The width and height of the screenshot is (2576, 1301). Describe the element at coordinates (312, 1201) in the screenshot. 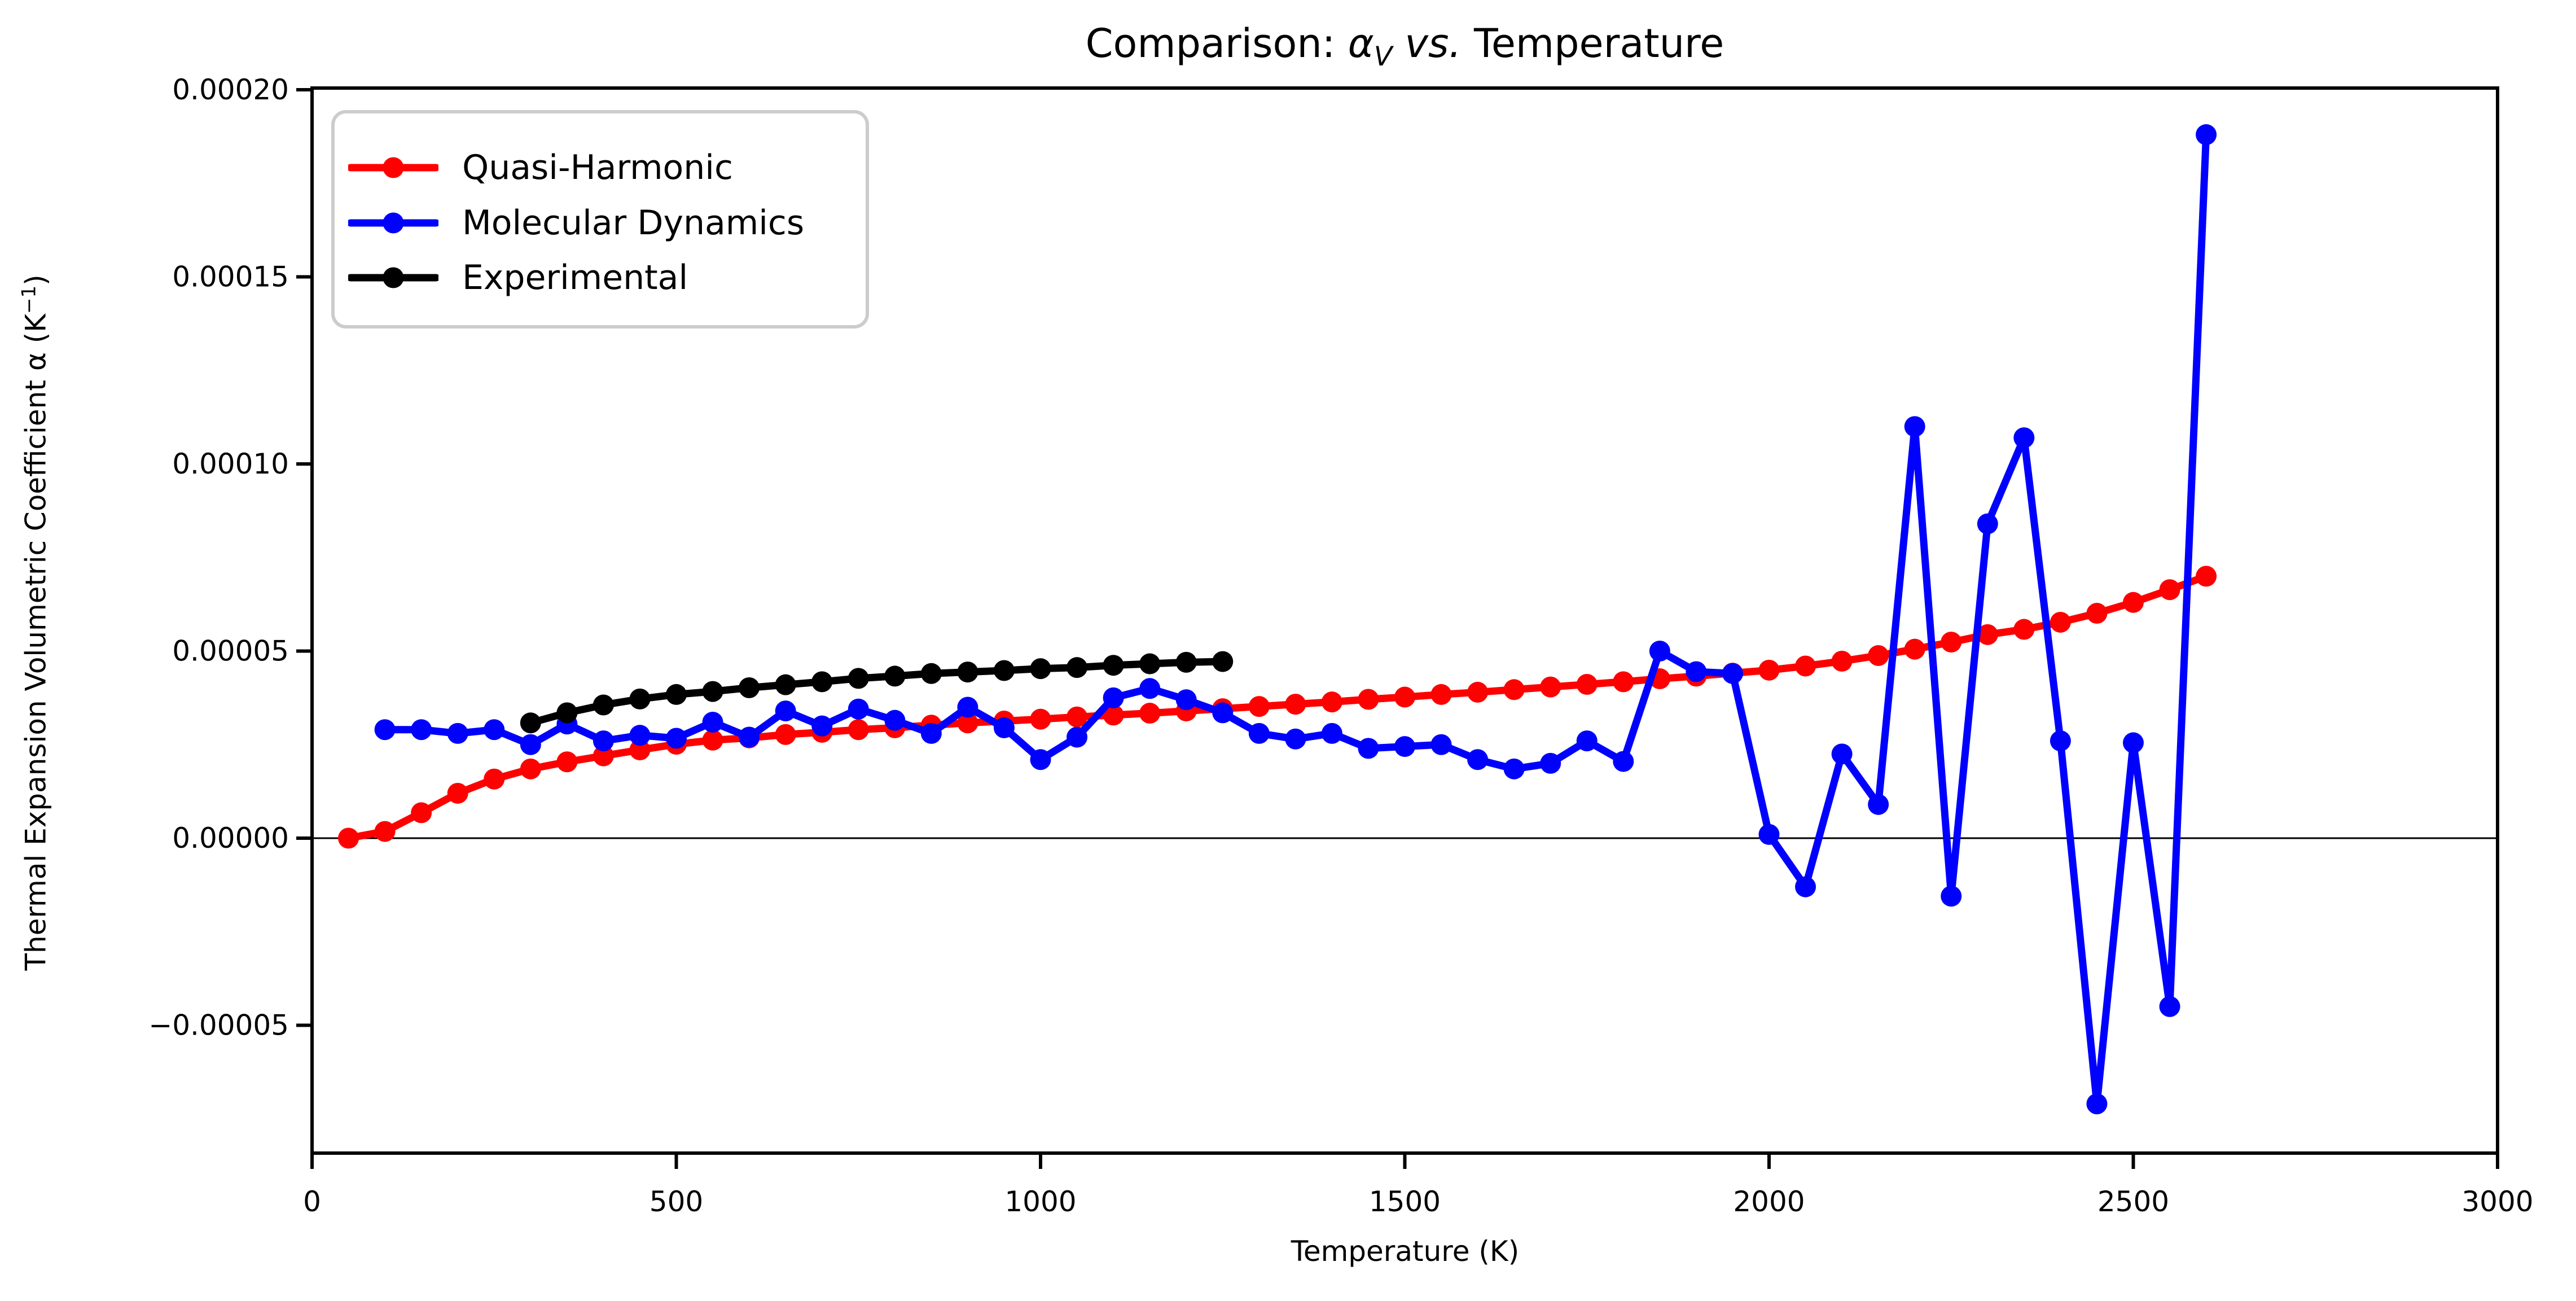

I see `x-tick-label: 0` at that location.